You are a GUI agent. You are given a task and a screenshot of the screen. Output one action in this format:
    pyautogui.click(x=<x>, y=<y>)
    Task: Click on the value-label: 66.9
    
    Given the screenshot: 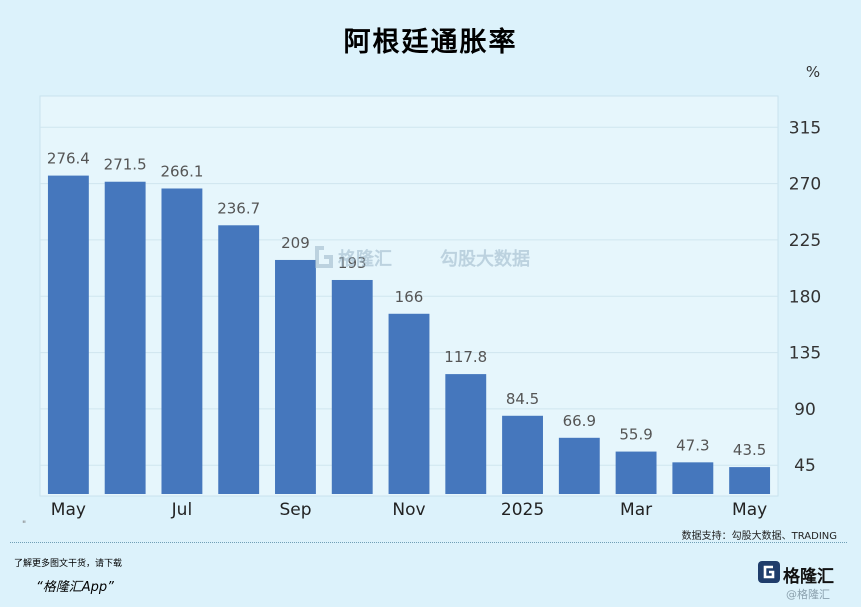 What is the action you would take?
    pyautogui.click(x=579, y=421)
    